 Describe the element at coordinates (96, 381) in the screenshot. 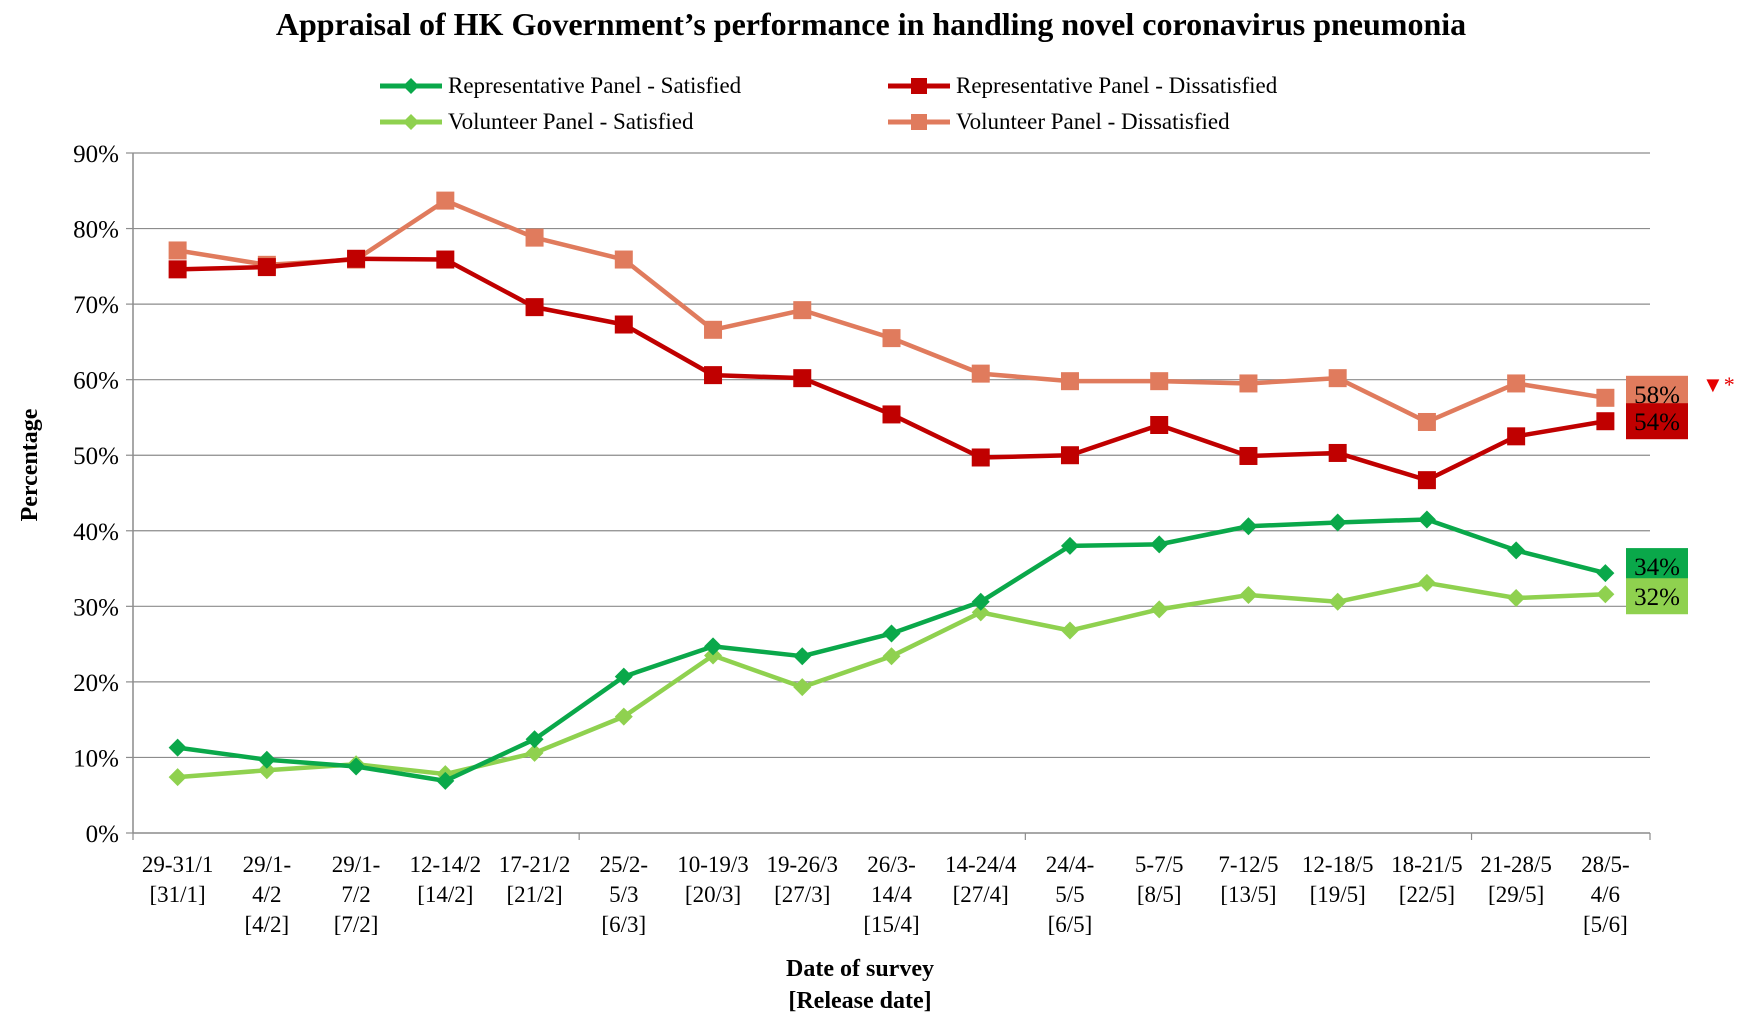

I see `y-tick-label: 60%` at that location.